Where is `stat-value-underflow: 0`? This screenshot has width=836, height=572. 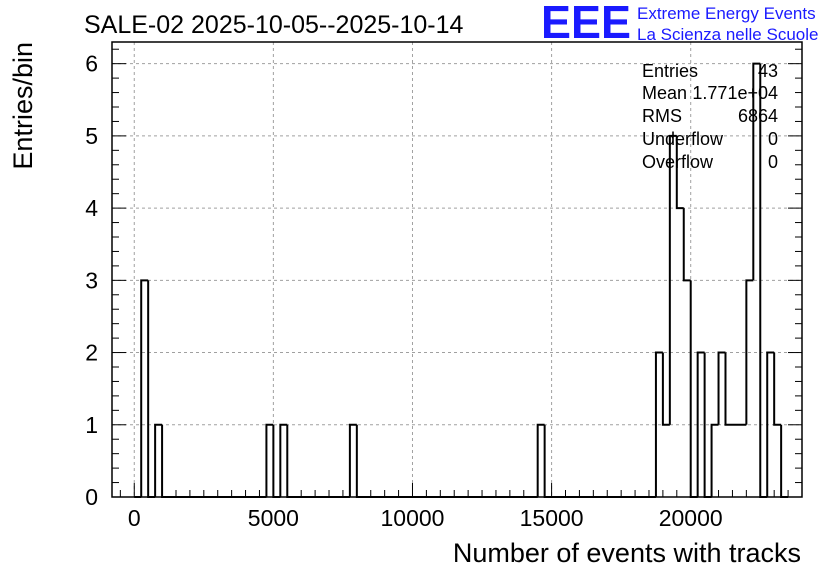
stat-value-underflow: 0 is located at coordinates (773, 139).